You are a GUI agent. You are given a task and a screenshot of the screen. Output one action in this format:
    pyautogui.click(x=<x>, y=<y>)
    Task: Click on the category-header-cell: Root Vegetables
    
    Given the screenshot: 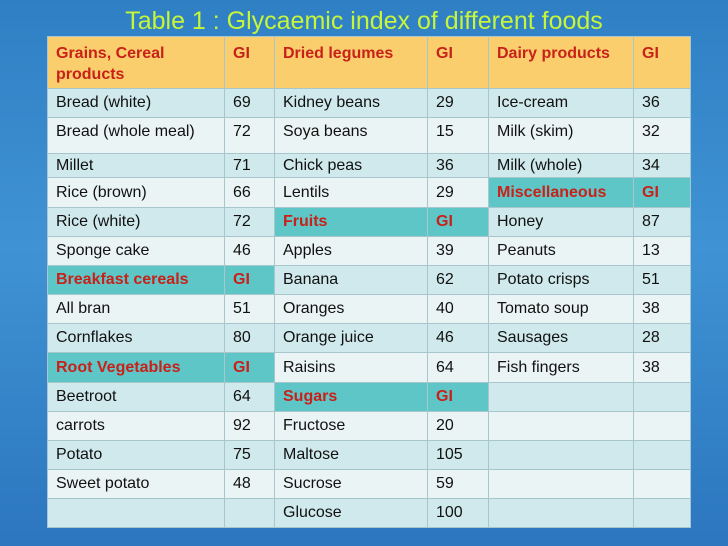 What is the action you would take?
    pyautogui.click(x=136, y=367)
    